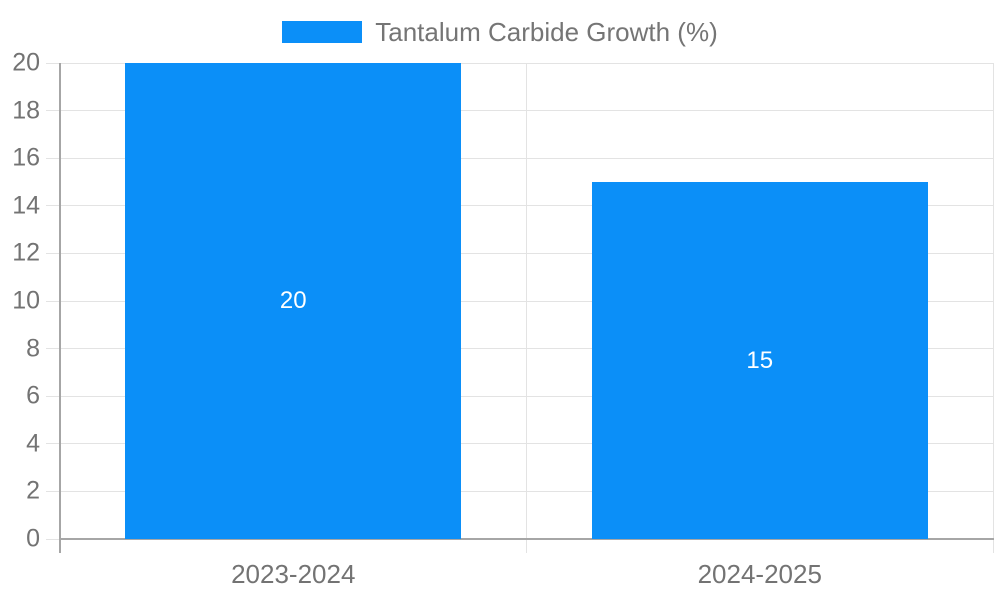 Image resolution: width=1000 pixels, height=600 pixels. Describe the element at coordinates (546, 32) in the screenshot. I see `legend-label: Tantalum Carbide Growth (%)` at that location.